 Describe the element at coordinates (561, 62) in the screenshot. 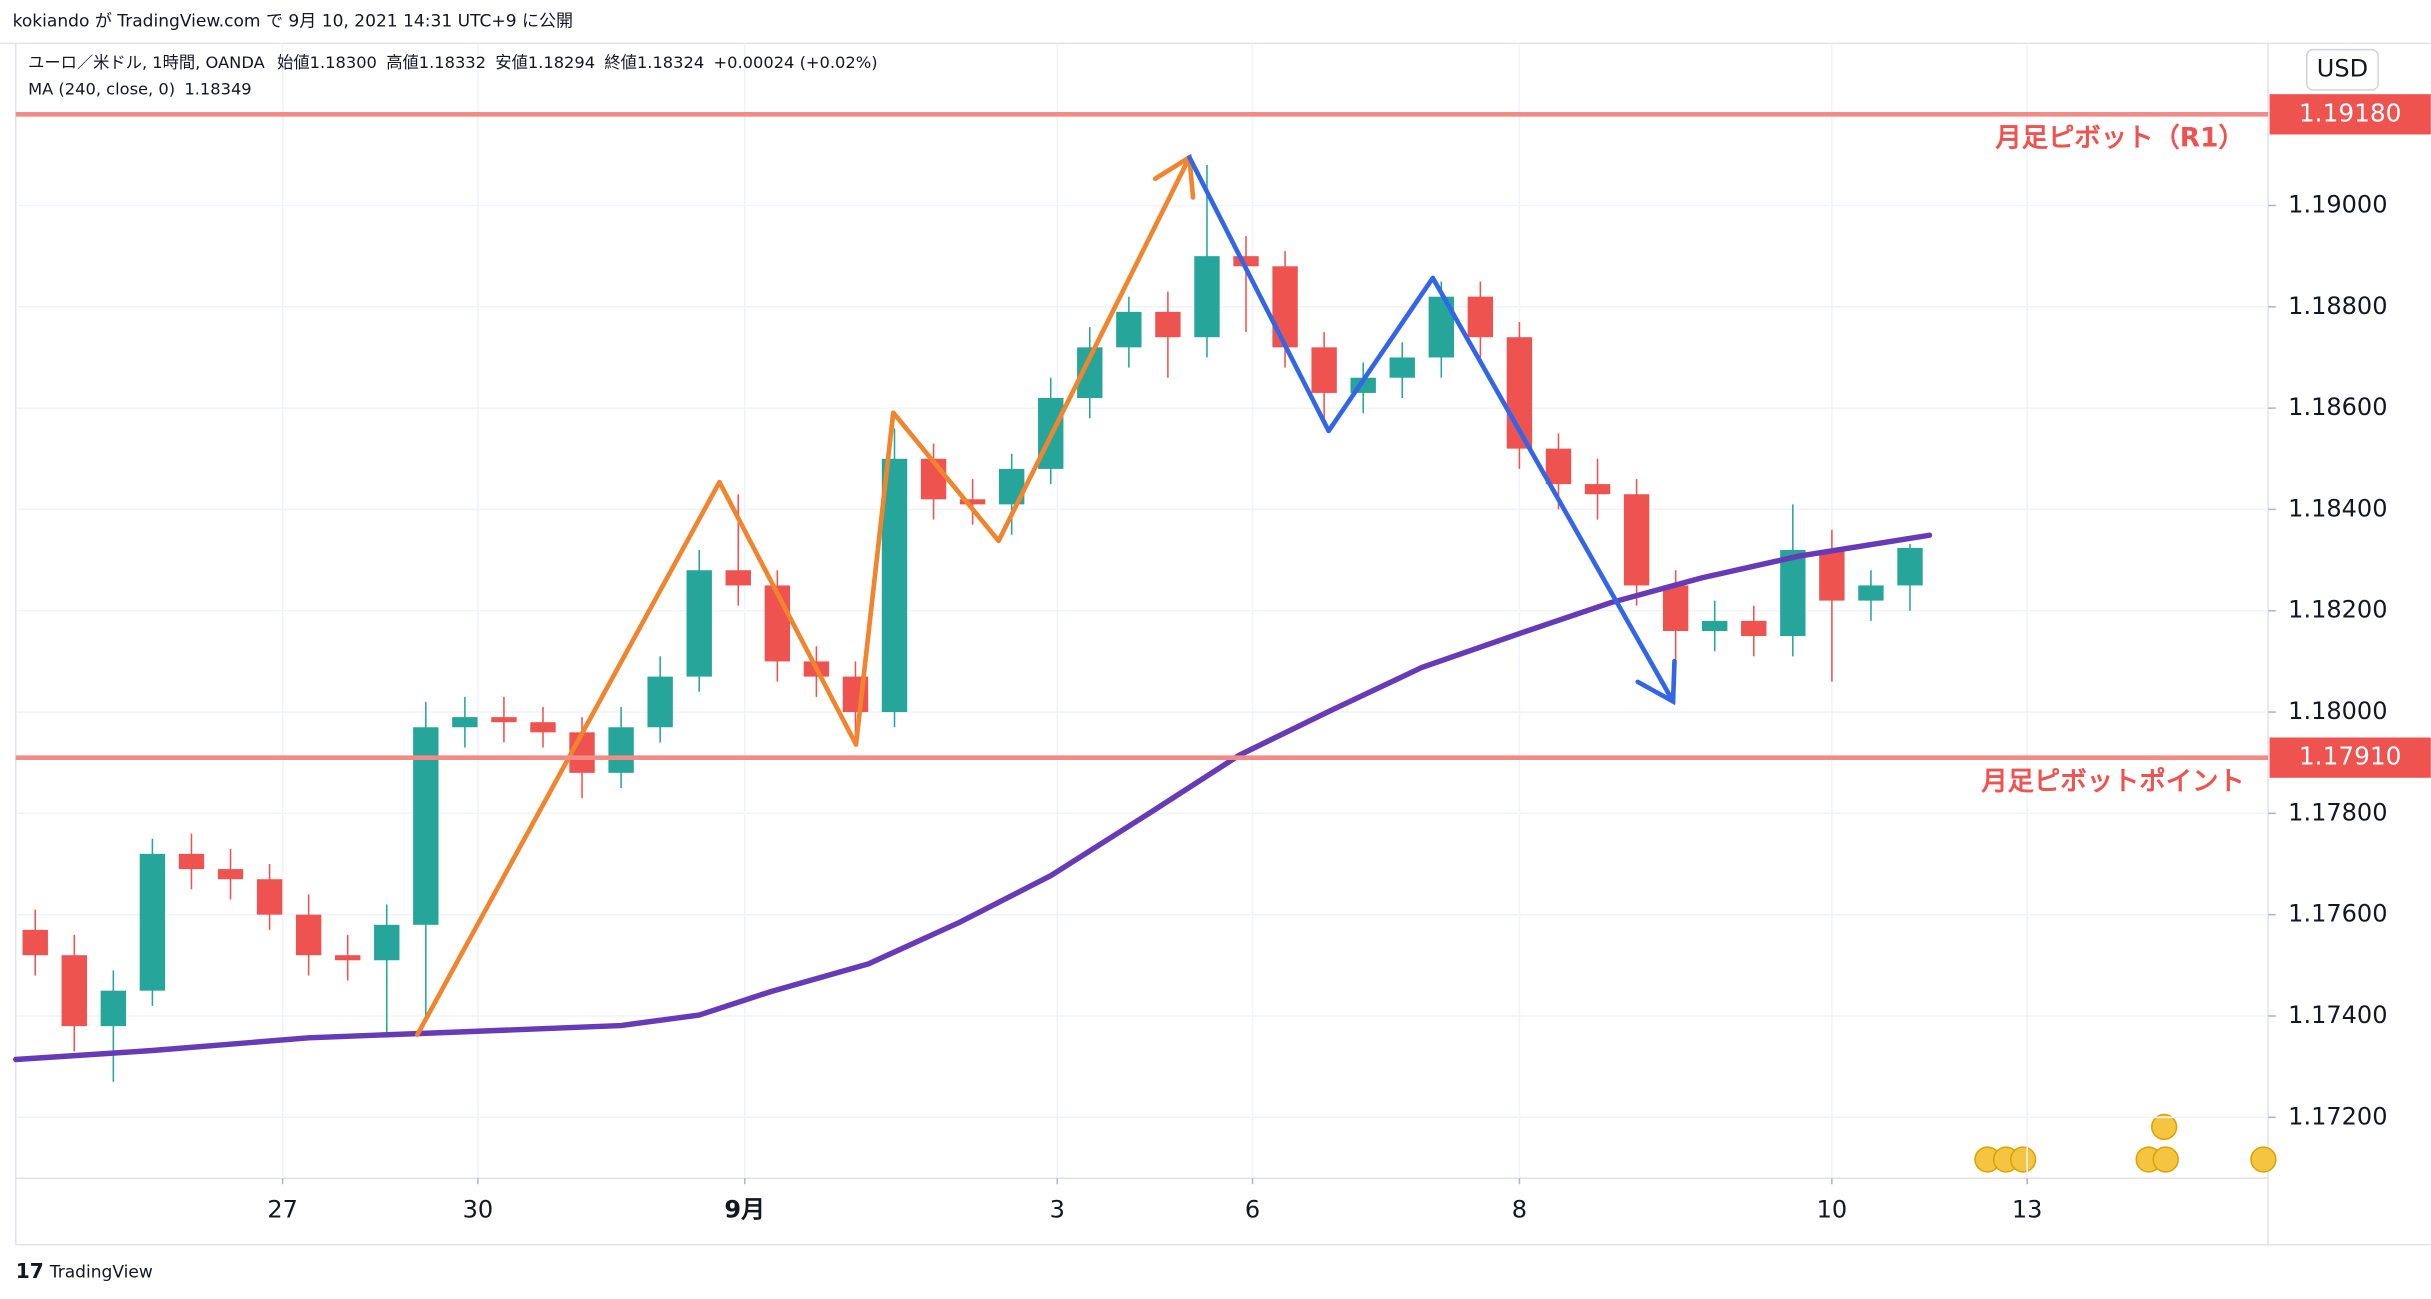

I see `legend-value: 1.18294` at that location.